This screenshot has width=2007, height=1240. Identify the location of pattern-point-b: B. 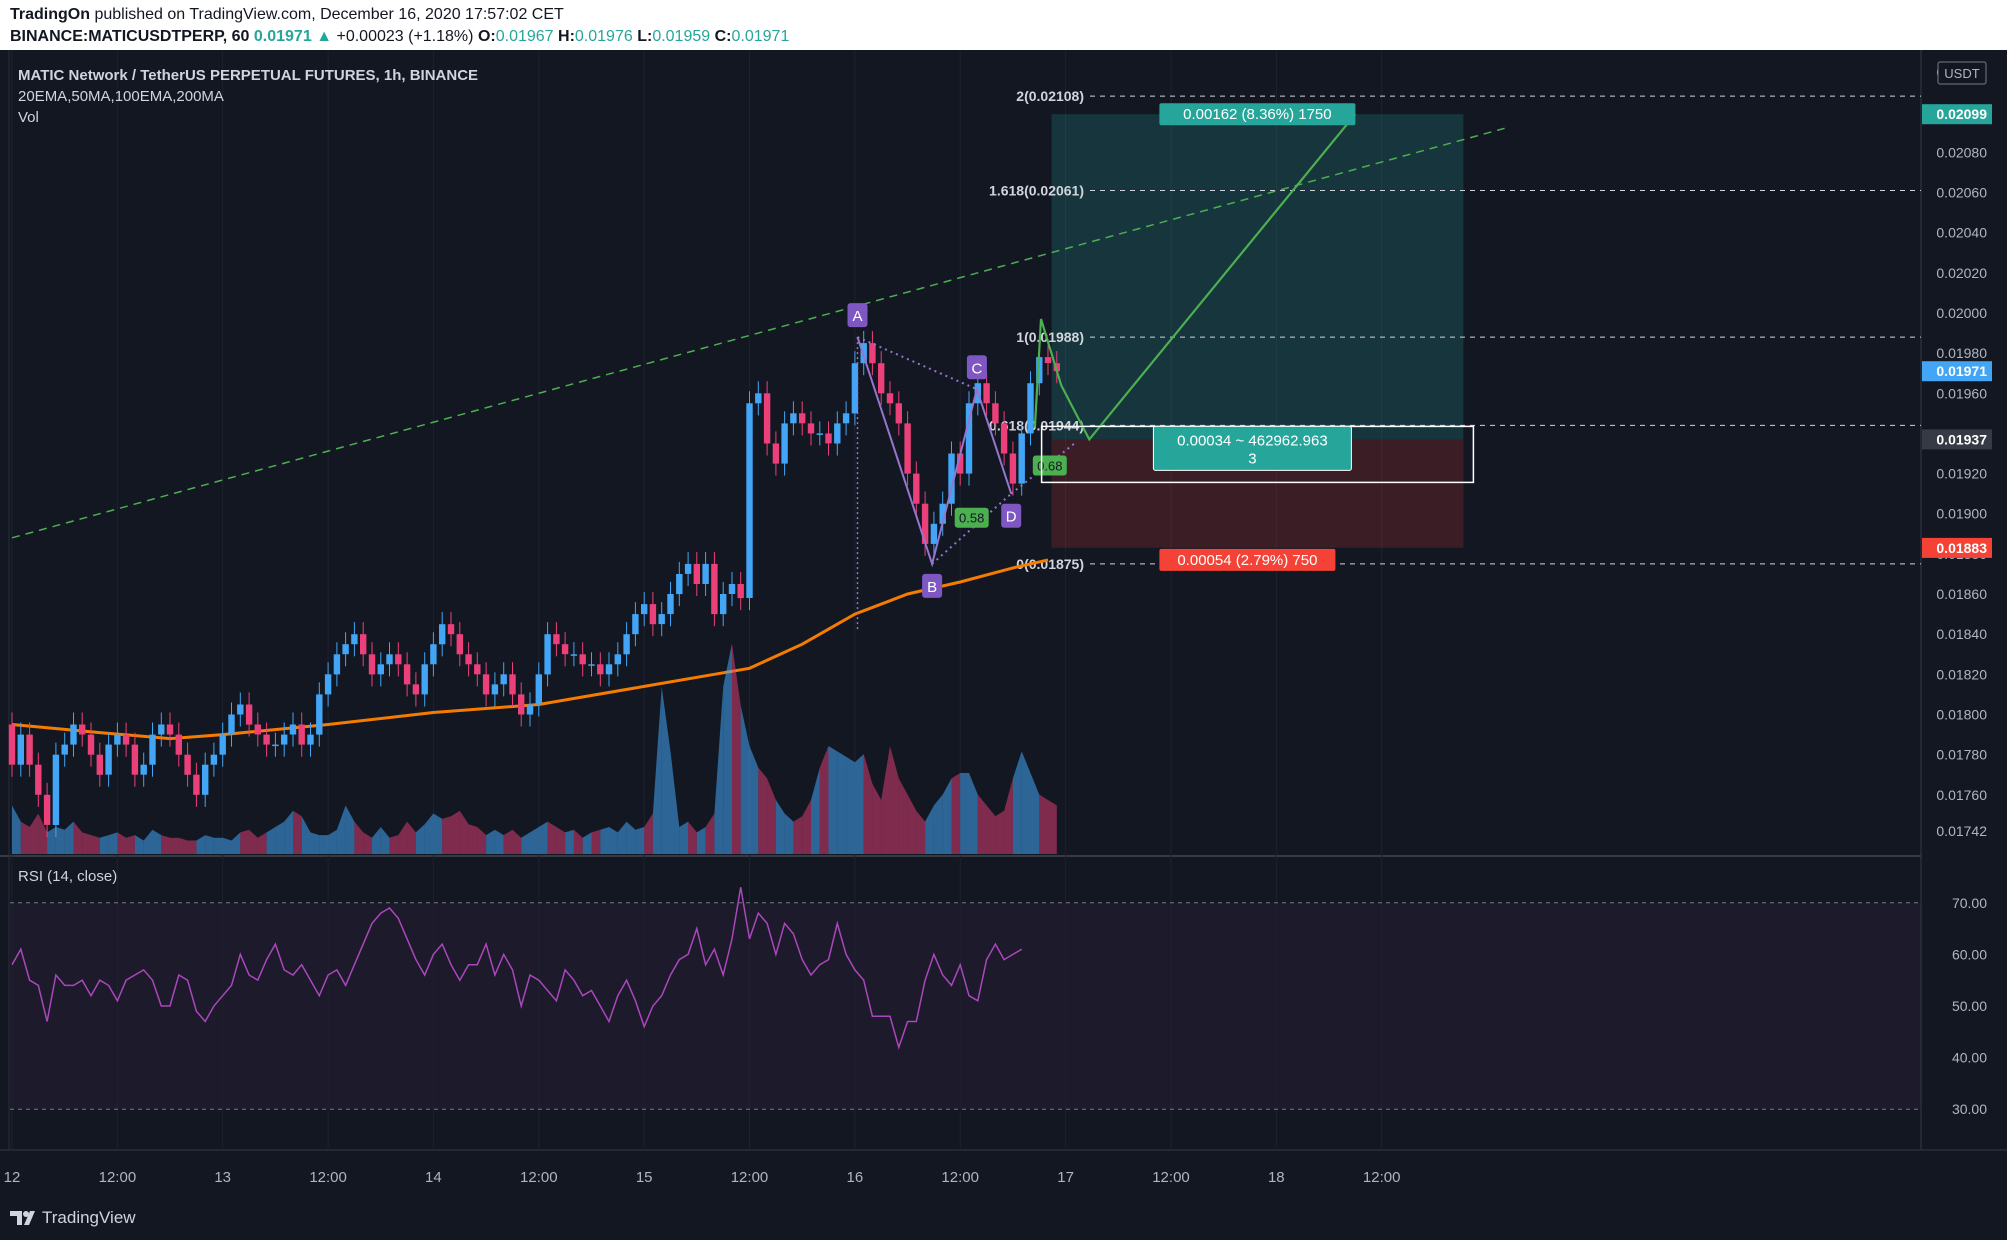
(932, 585).